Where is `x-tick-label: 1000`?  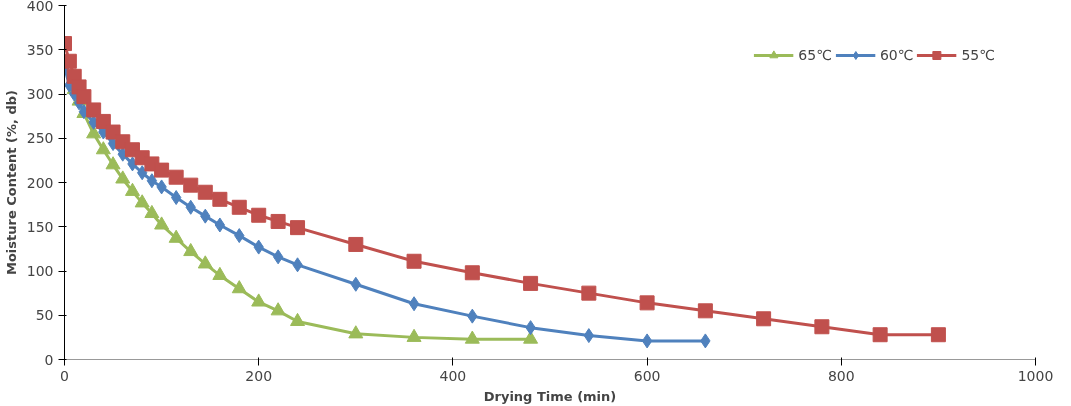
x-tick-label: 1000 is located at coordinates (1035, 375).